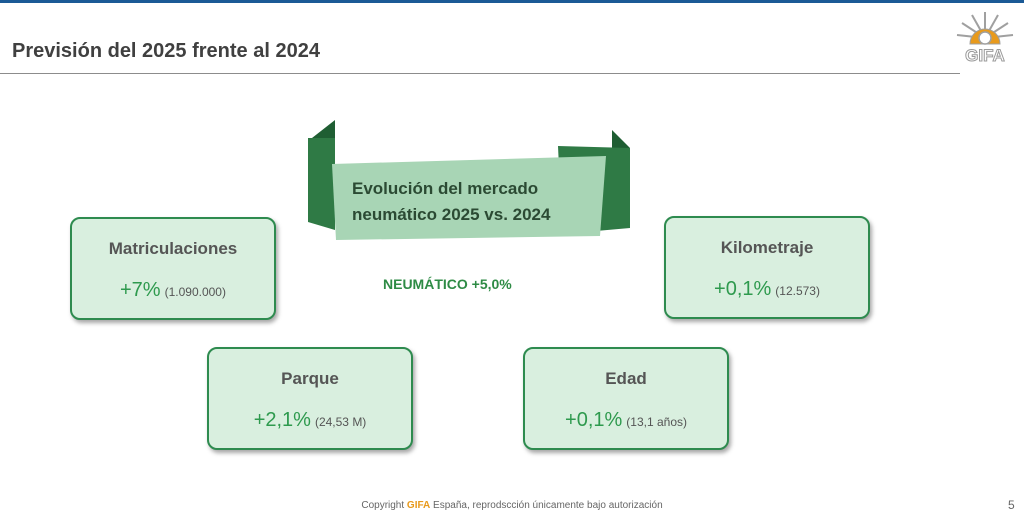 The height and width of the screenshot is (521, 1024). What do you see at coordinates (282, 420) in the screenshot?
I see `card-percentage: +2,1%` at bounding box center [282, 420].